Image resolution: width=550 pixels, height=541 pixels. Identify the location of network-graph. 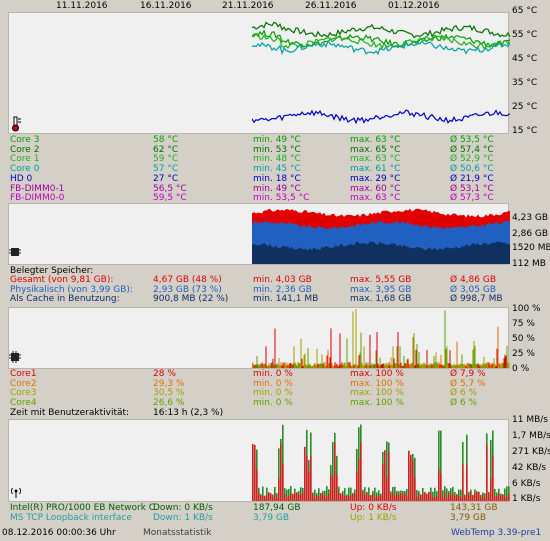
(259, 460).